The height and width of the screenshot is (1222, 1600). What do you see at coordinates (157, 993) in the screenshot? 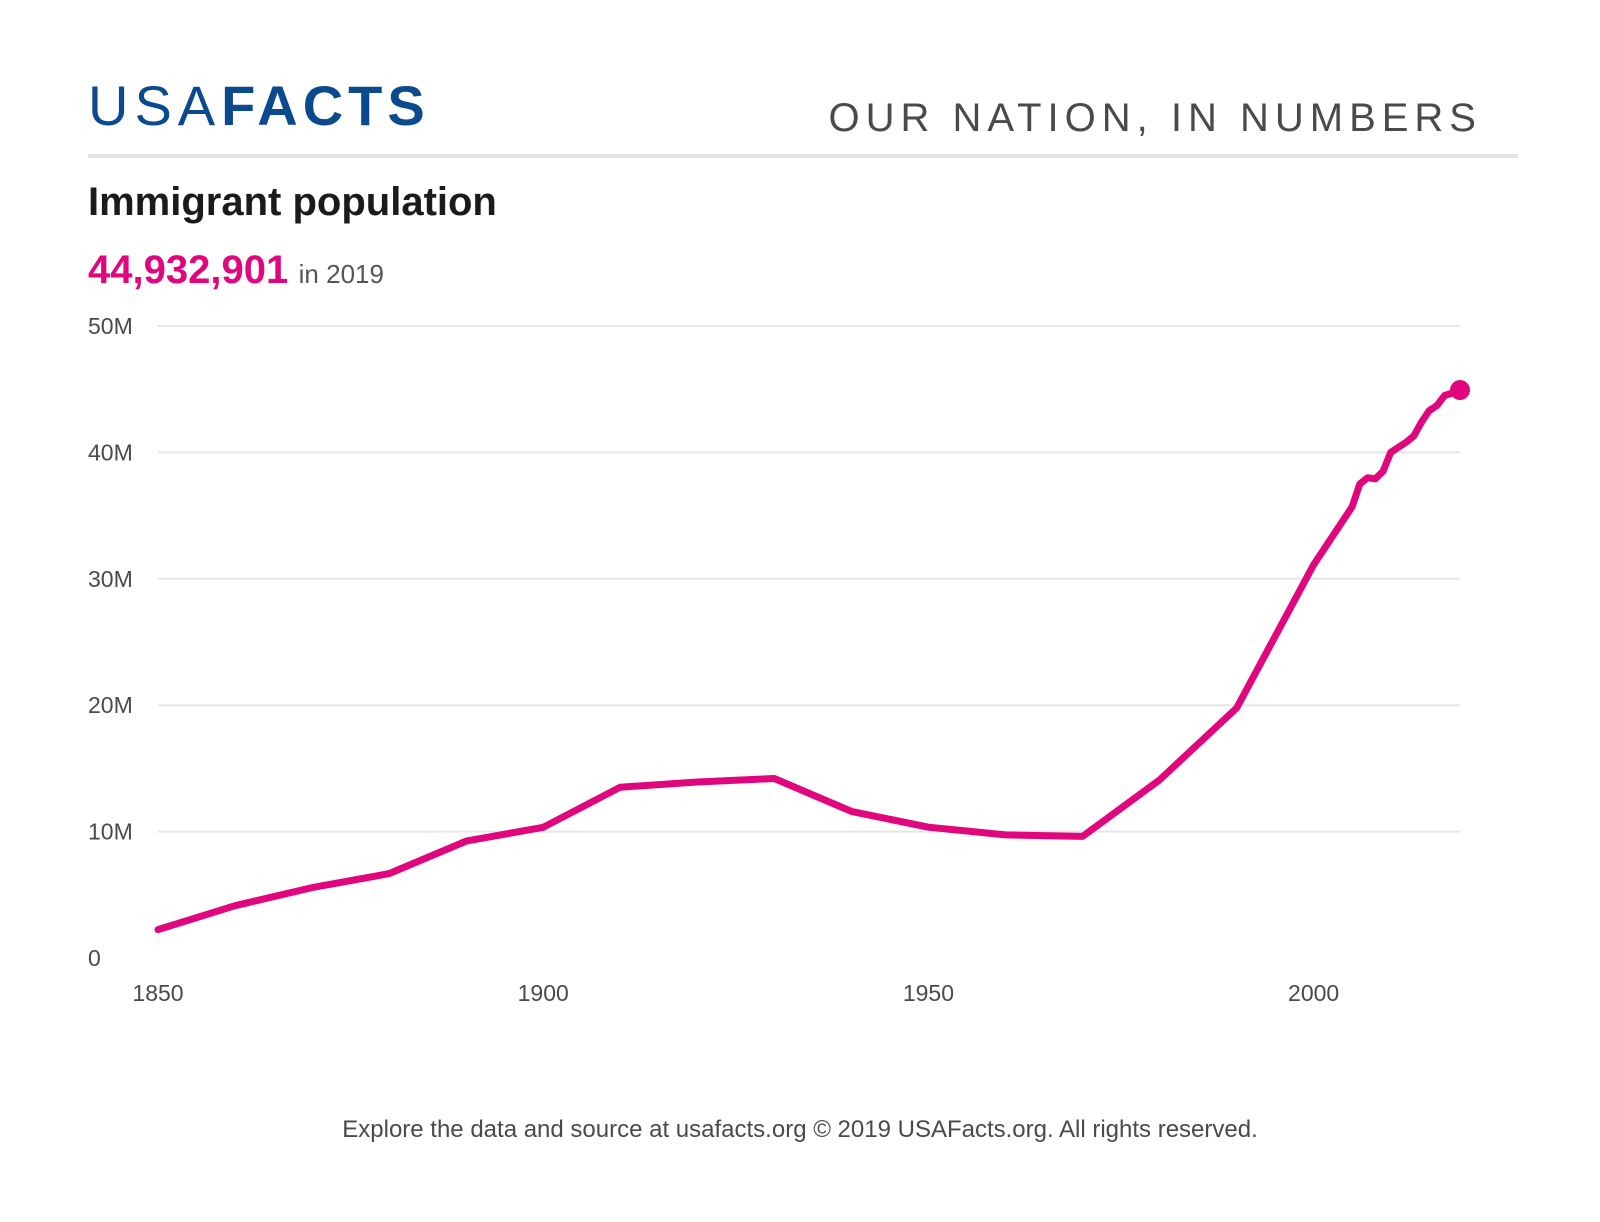
I see `x-tick-label: 1850` at bounding box center [157, 993].